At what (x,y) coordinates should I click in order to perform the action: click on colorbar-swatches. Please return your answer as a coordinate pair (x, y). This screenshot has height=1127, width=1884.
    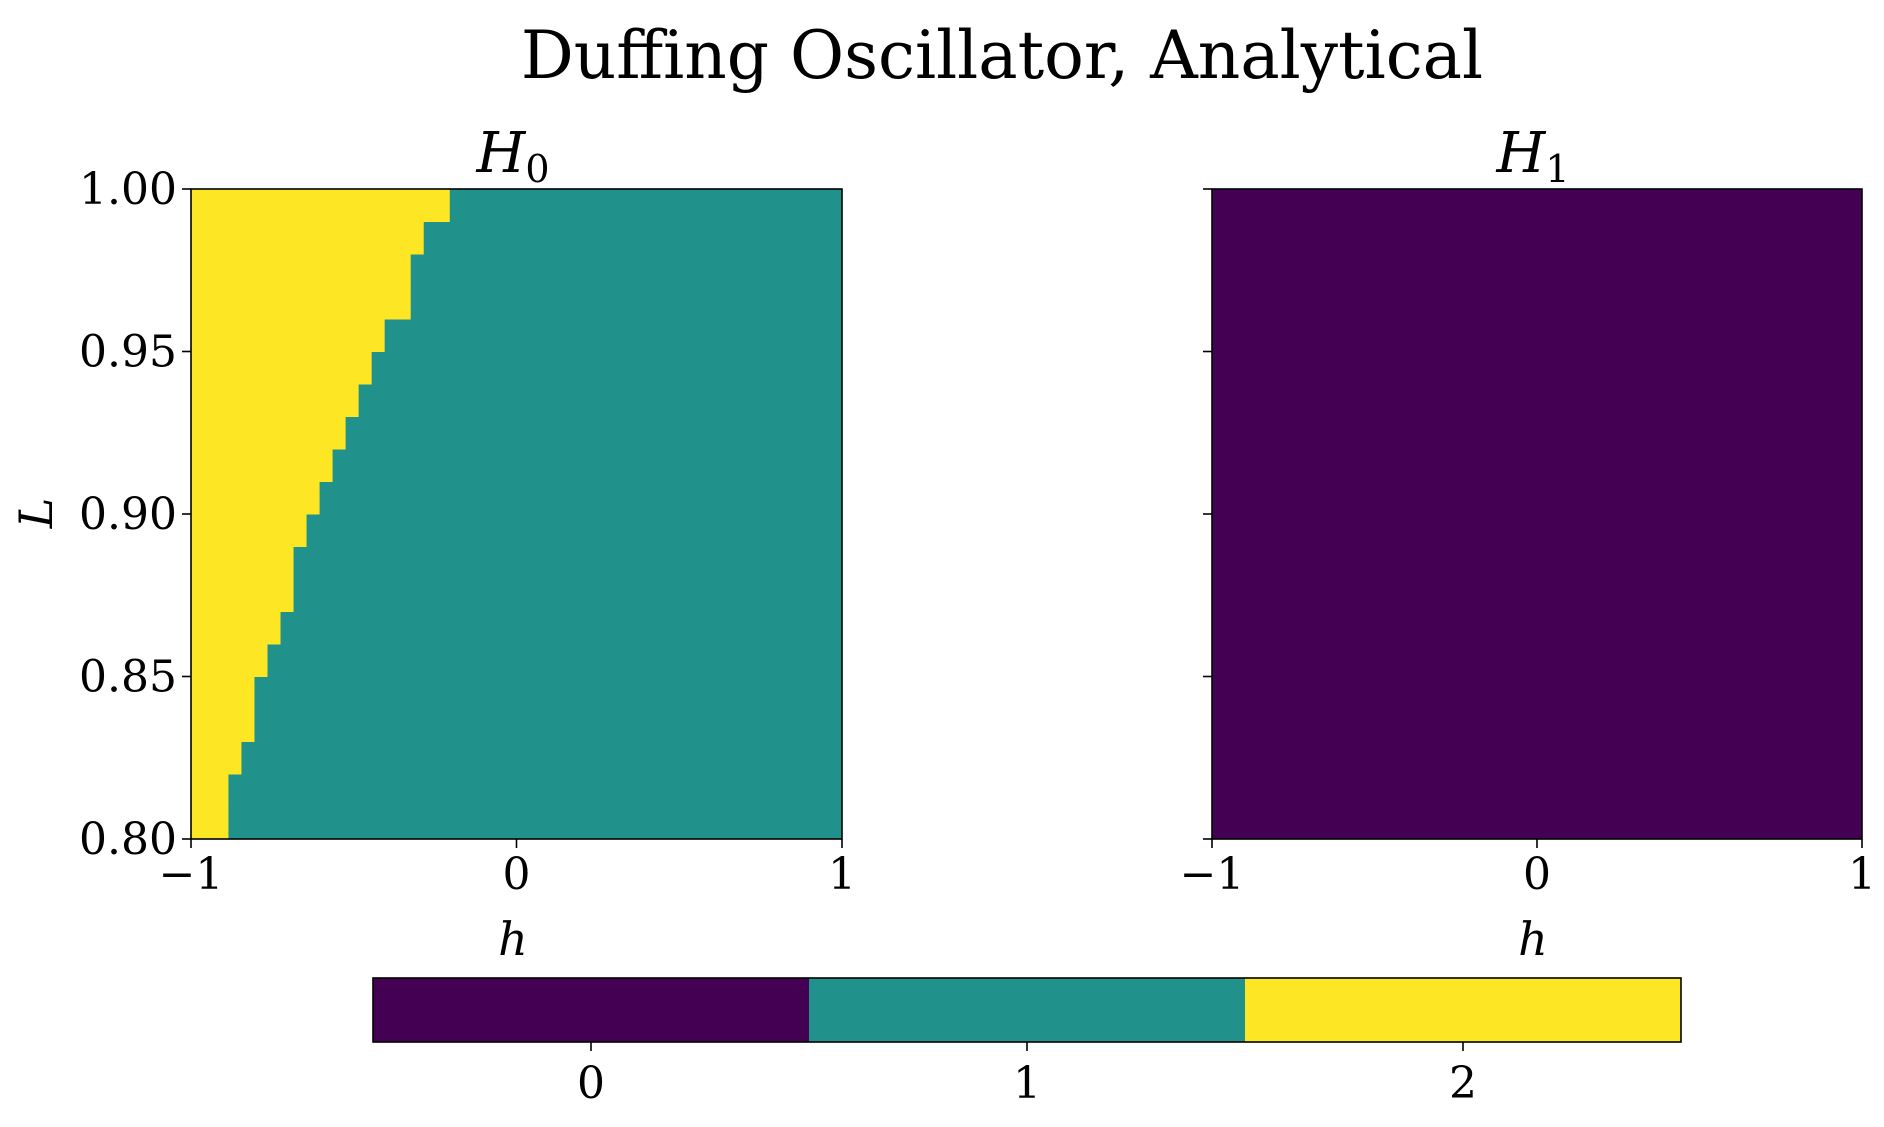
    Looking at the image, I should click on (1027, 1010).